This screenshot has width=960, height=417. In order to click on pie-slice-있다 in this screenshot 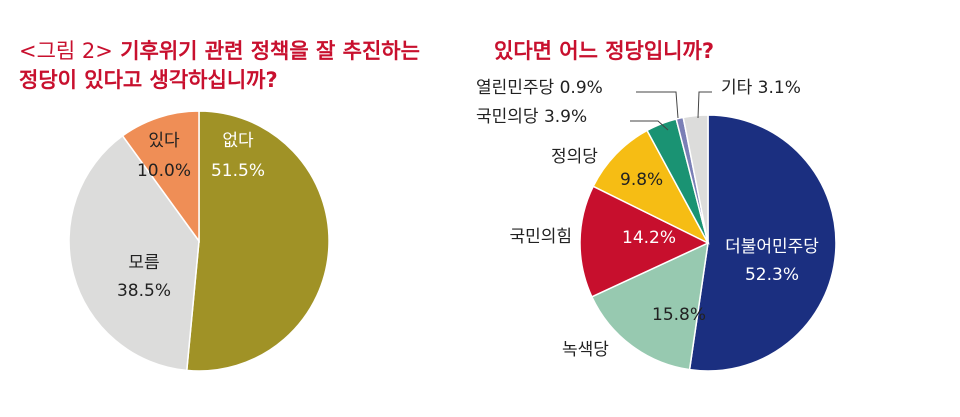, I will do `click(160, 177)`.